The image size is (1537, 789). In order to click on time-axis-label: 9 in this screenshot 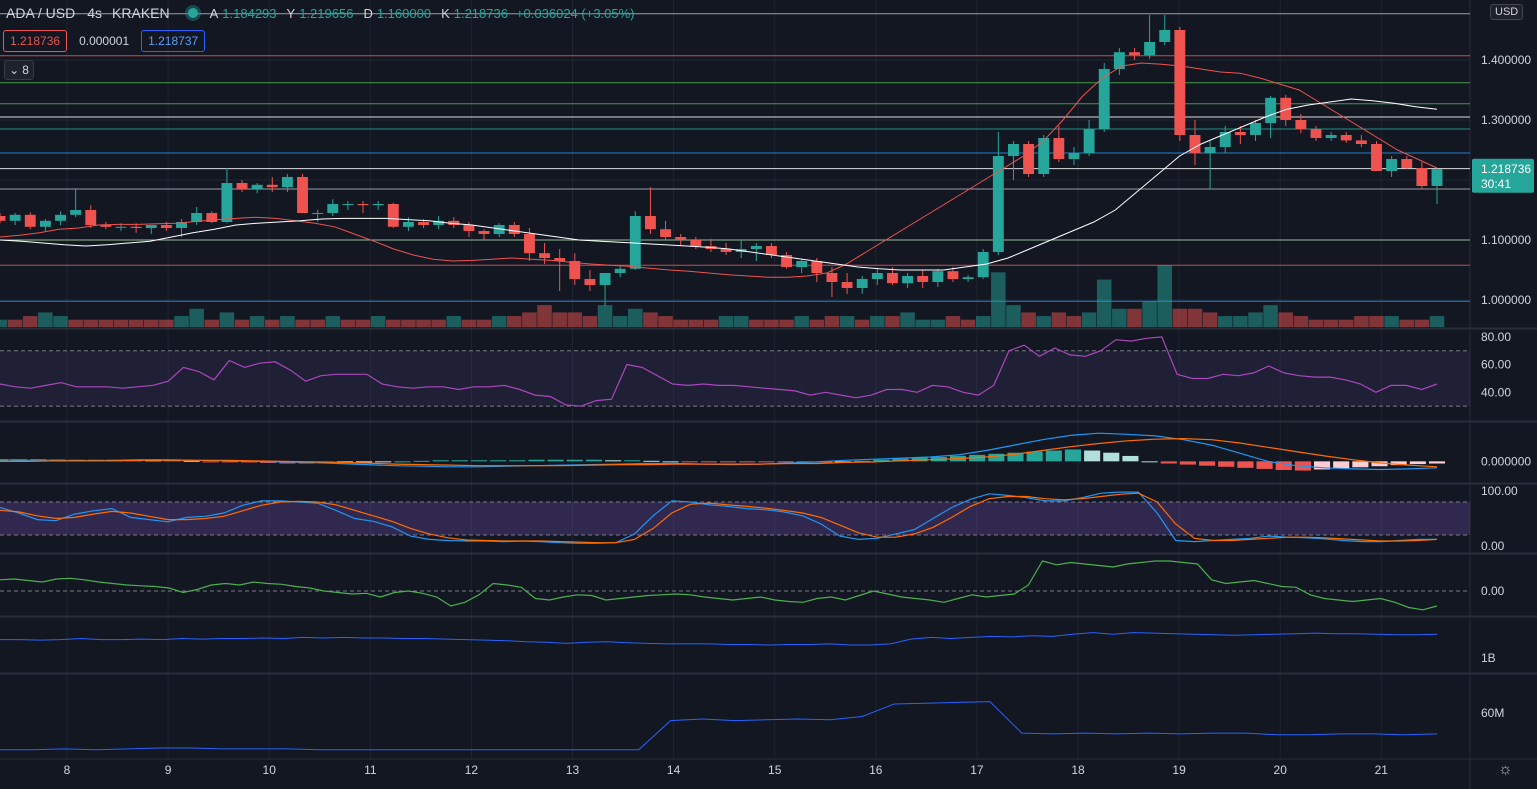, I will do `click(168, 770)`.